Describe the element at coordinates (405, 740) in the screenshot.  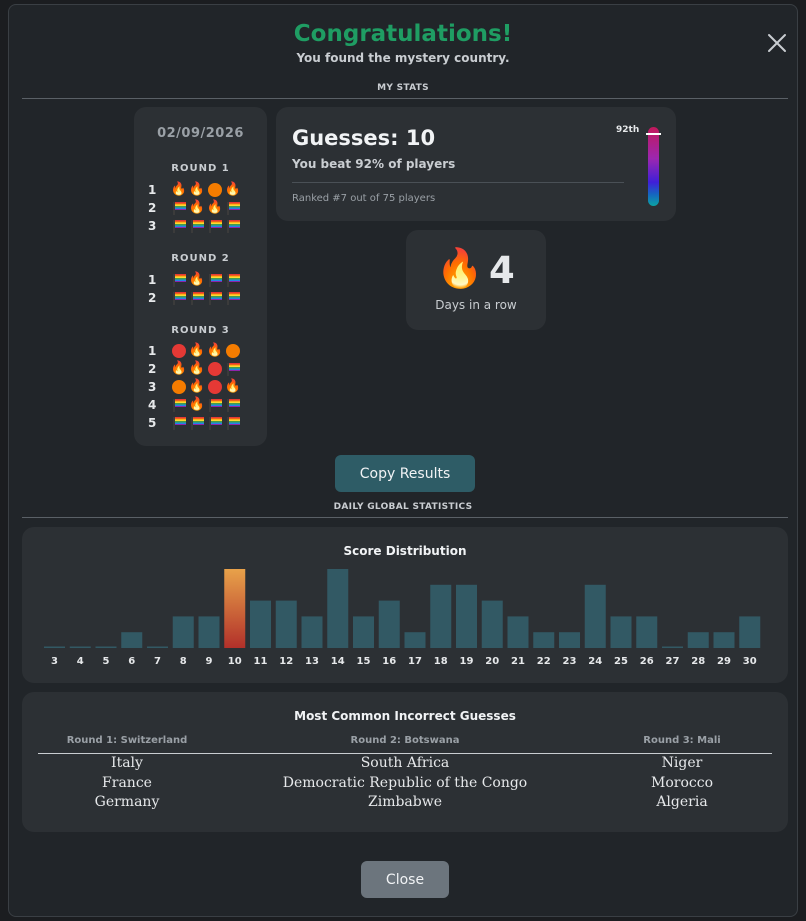
I see `column-header: Round 2: Botswana` at that location.